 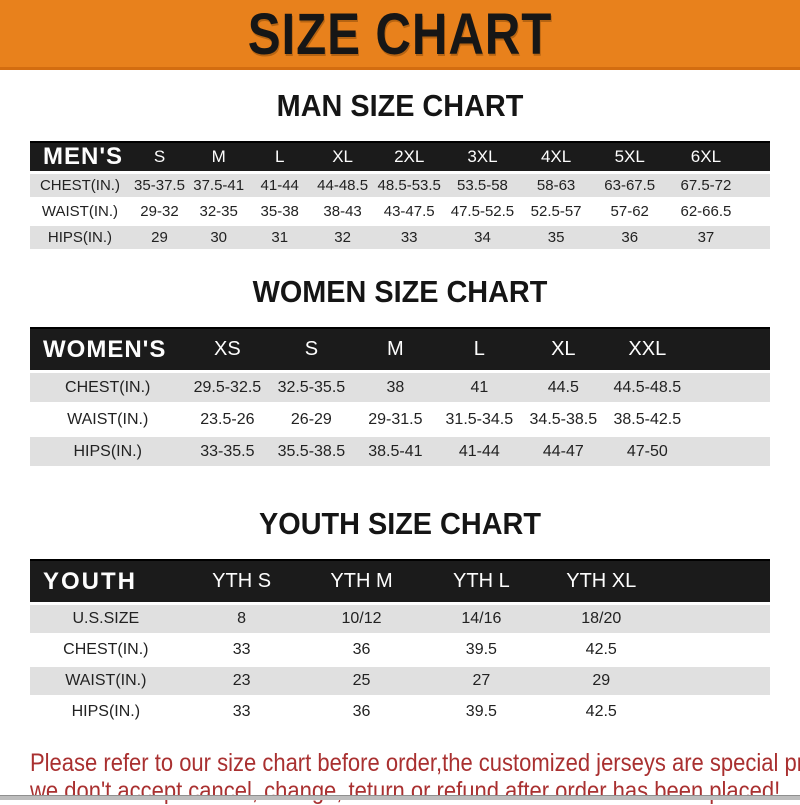 I want to click on column-header-6xl: 6XL, so click(x=706, y=156).